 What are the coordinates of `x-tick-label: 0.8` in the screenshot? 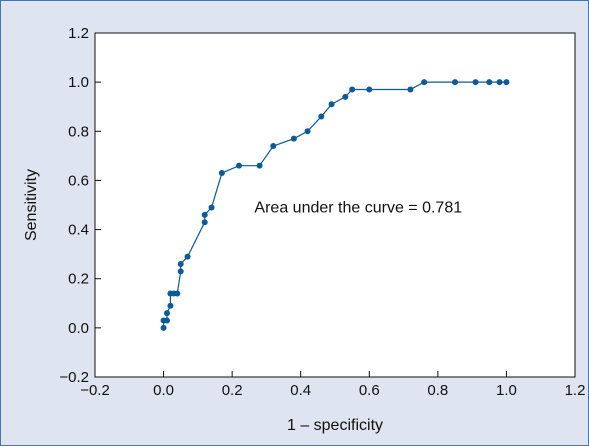 It's located at (437, 390).